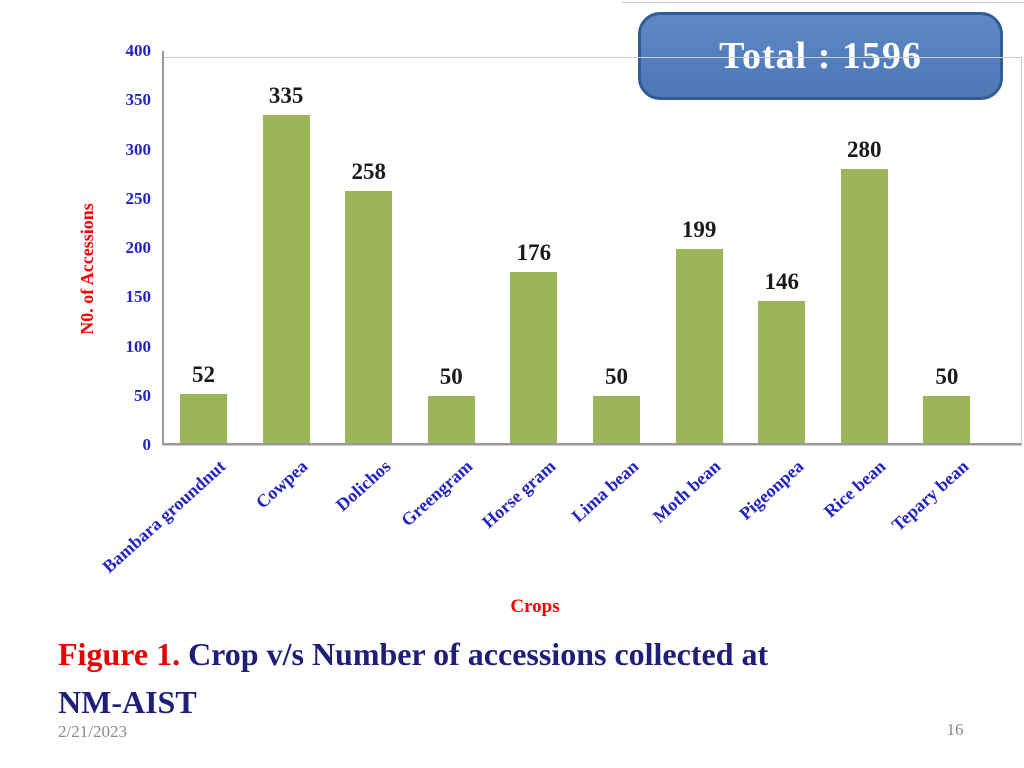 This screenshot has width=1024, height=768. I want to click on y-tick-label-400: 400, so click(138, 50).